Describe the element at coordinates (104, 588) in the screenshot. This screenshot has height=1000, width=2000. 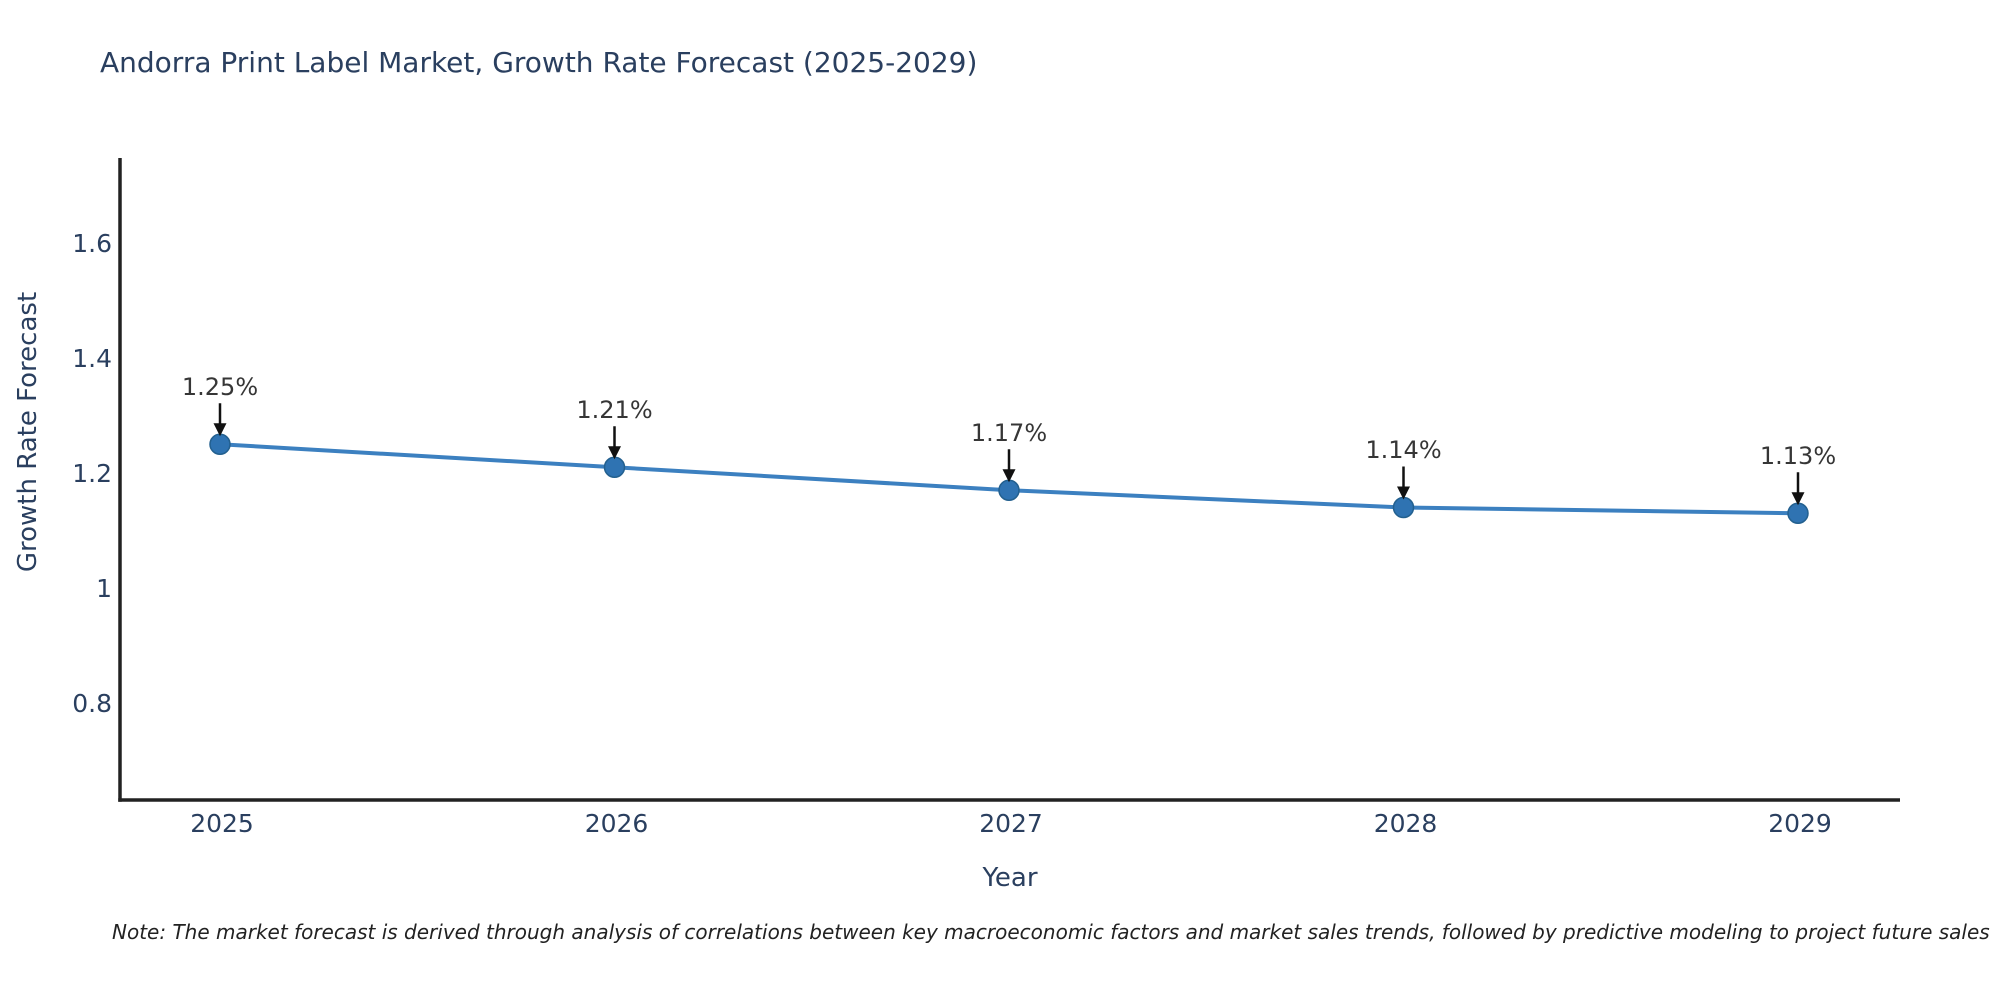
I see `y-tick-label: 1` at that location.